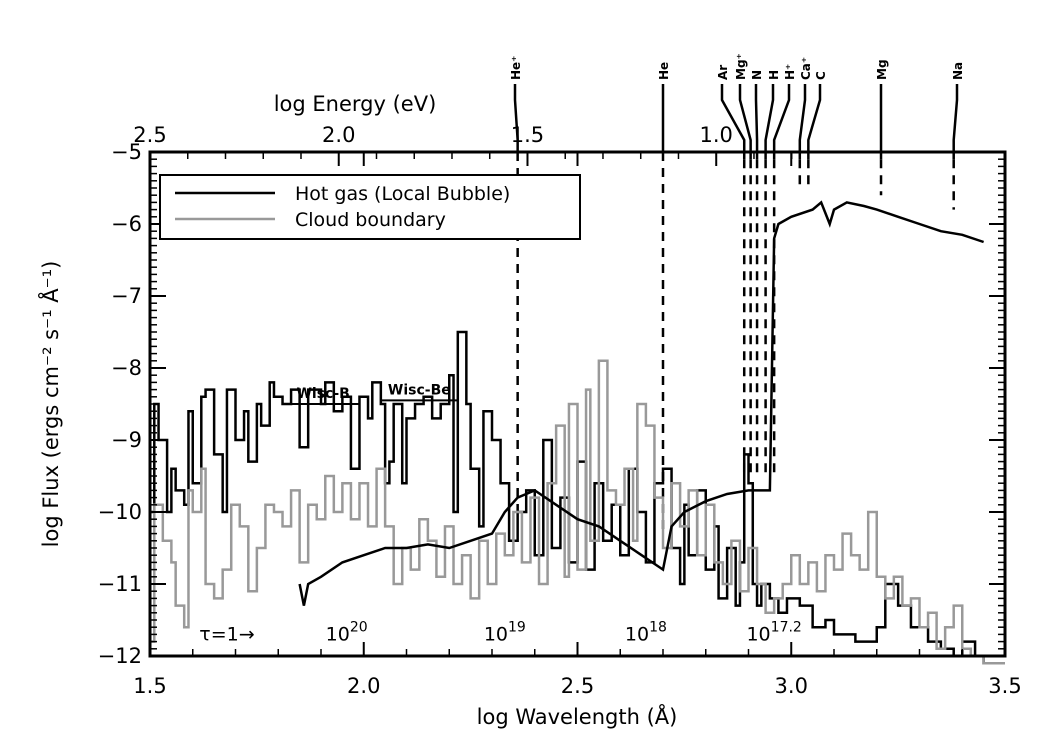 The width and height of the screenshot is (1050, 750). What do you see at coordinates (322, 394) in the screenshot?
I see `wisc-label: Wisc-B` at bounding box center [322, 394].